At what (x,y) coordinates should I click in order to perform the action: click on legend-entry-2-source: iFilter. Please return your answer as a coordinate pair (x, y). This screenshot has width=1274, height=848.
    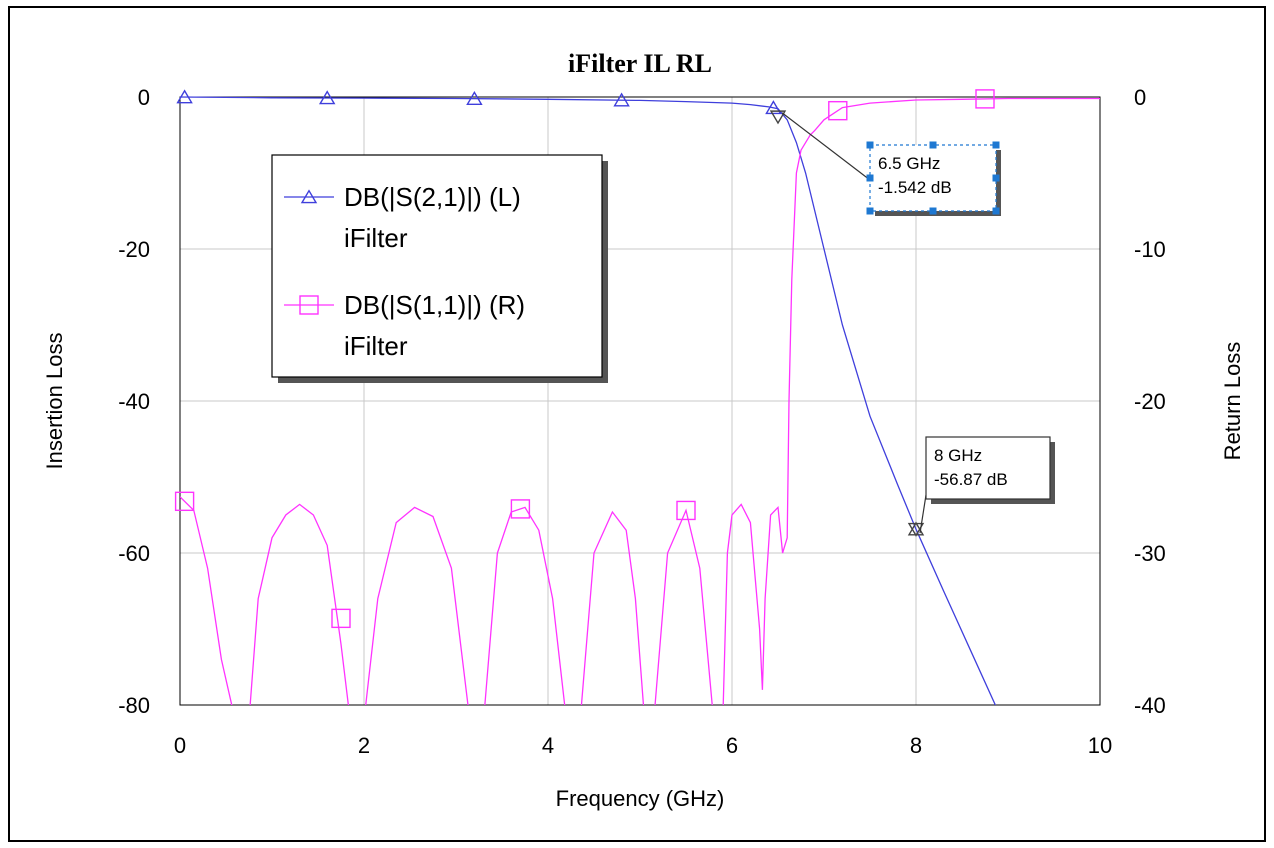
    Looking at the image, I should click on (376, 346).